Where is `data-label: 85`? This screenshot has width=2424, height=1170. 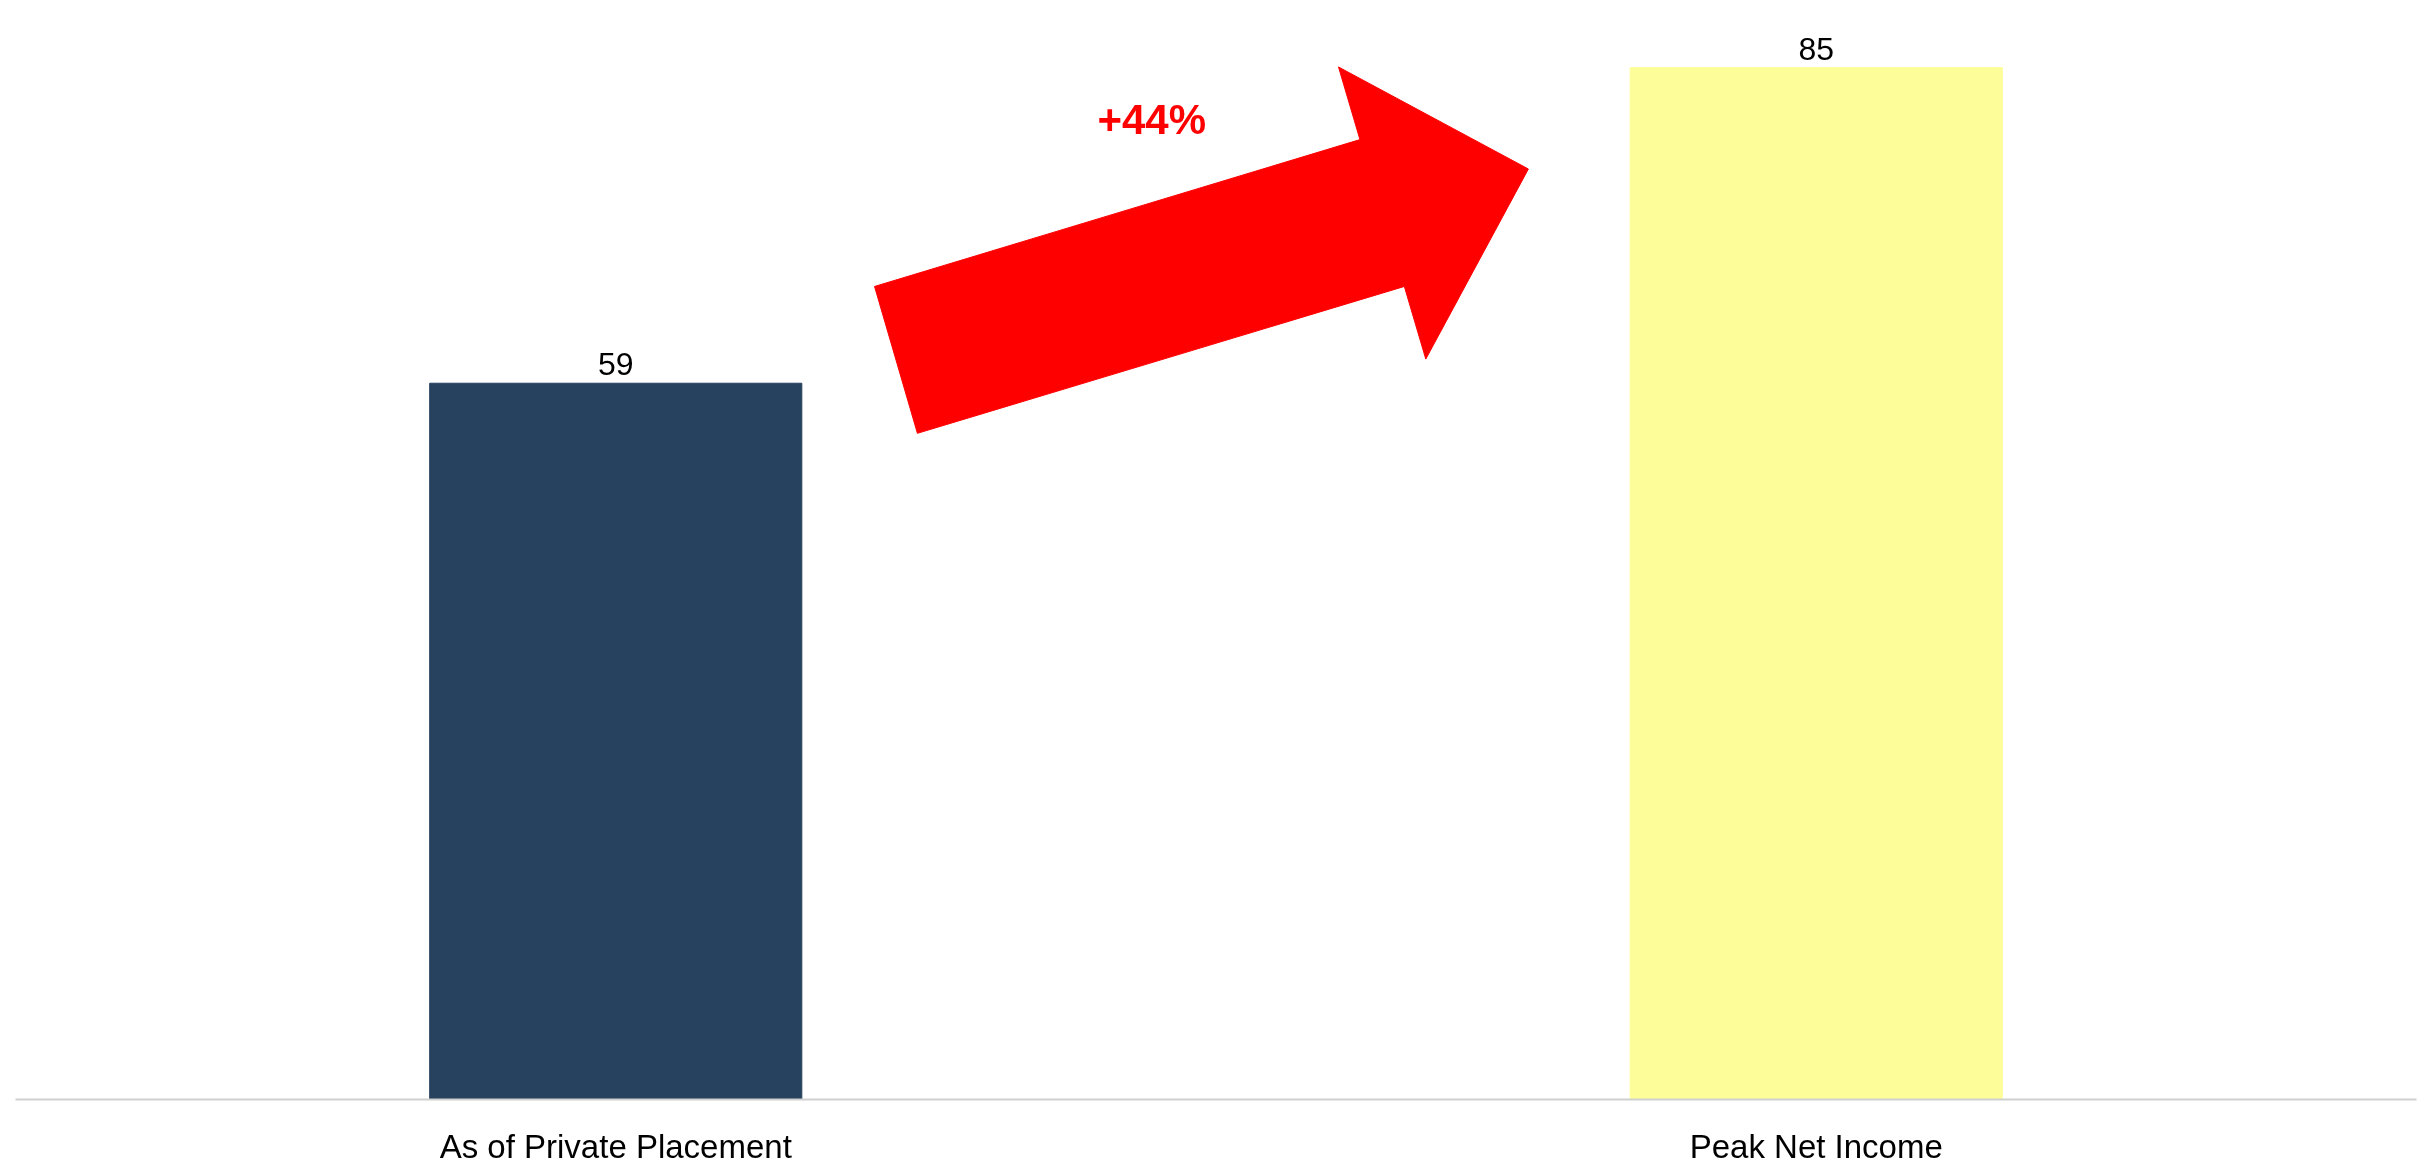
data-label: 85 is located at coordinates (1816, 48).